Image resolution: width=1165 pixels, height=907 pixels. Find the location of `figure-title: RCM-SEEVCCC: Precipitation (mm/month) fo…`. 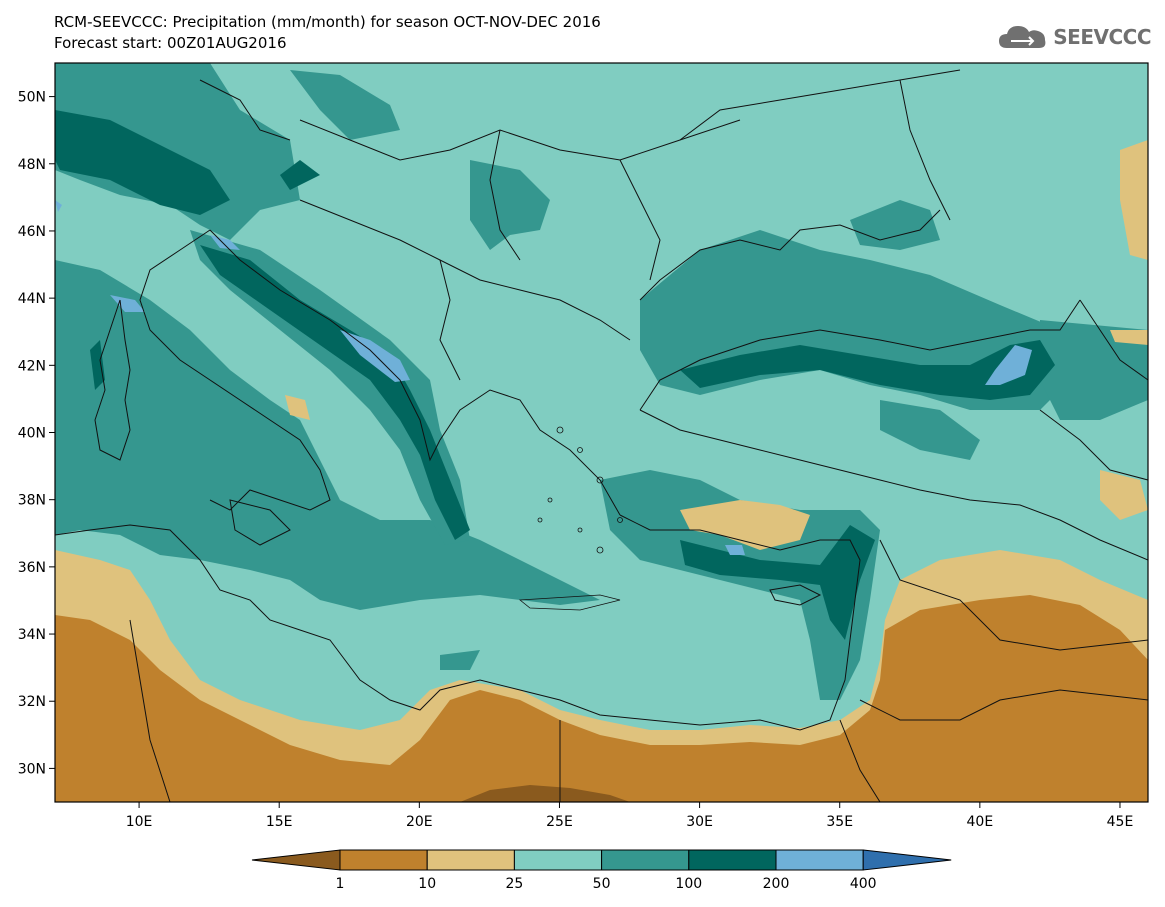

figure-title: RCM-SEEVCCC: Precipitation (mm/month) fo… is located at coordinates (327, 22).